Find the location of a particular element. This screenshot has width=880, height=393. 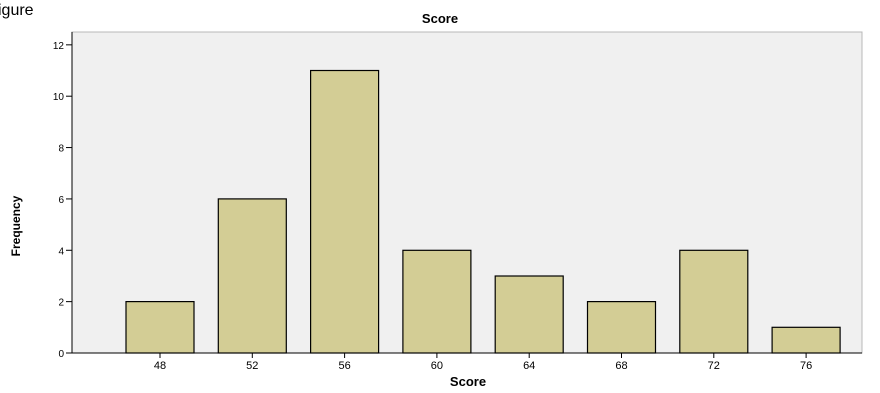

x-tick-label-68: 68 is located at coordinates (621, 366).